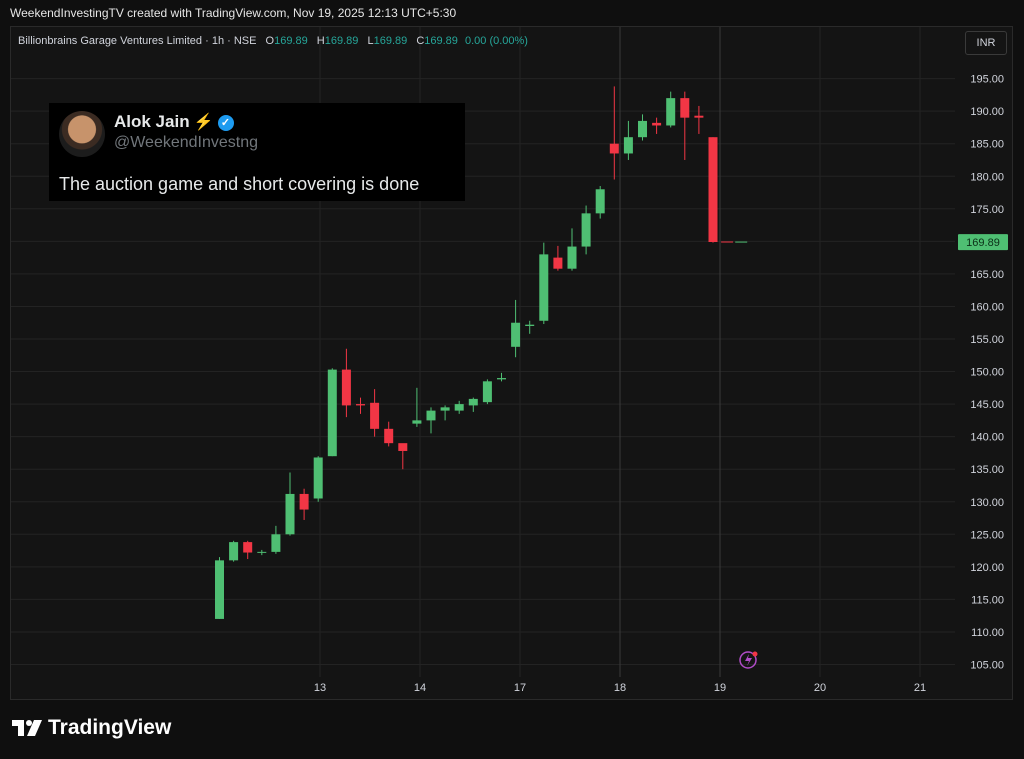 Image resolution: width=1024 pixels, height=759 pixels. What do you see at coordinates (987, 568) in the screenshot?
I see `y-tick-label: 120.00` at bounding box center [987, 568].